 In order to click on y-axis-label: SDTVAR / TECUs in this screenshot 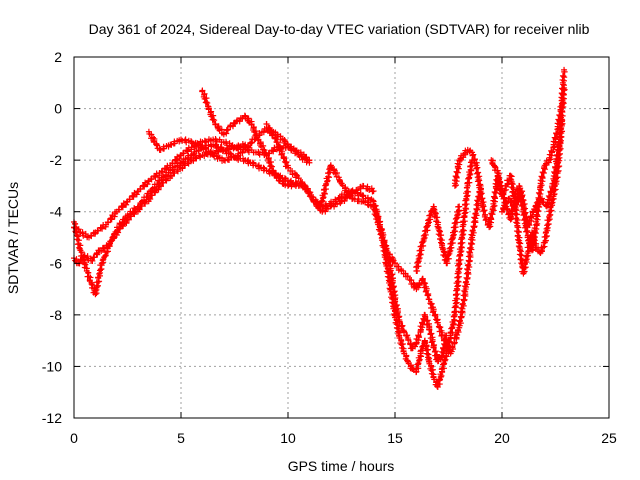, I will do `click(13, 238)`.